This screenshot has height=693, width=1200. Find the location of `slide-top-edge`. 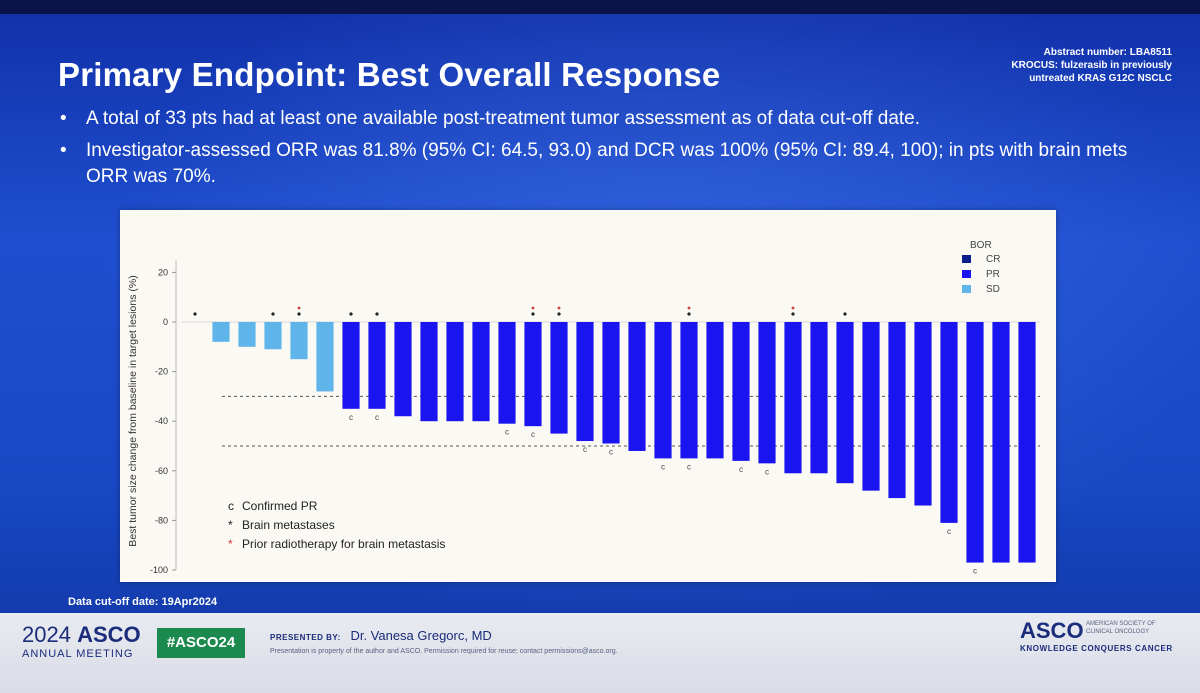

slide-top-edge is located at coordinates (600, 7).